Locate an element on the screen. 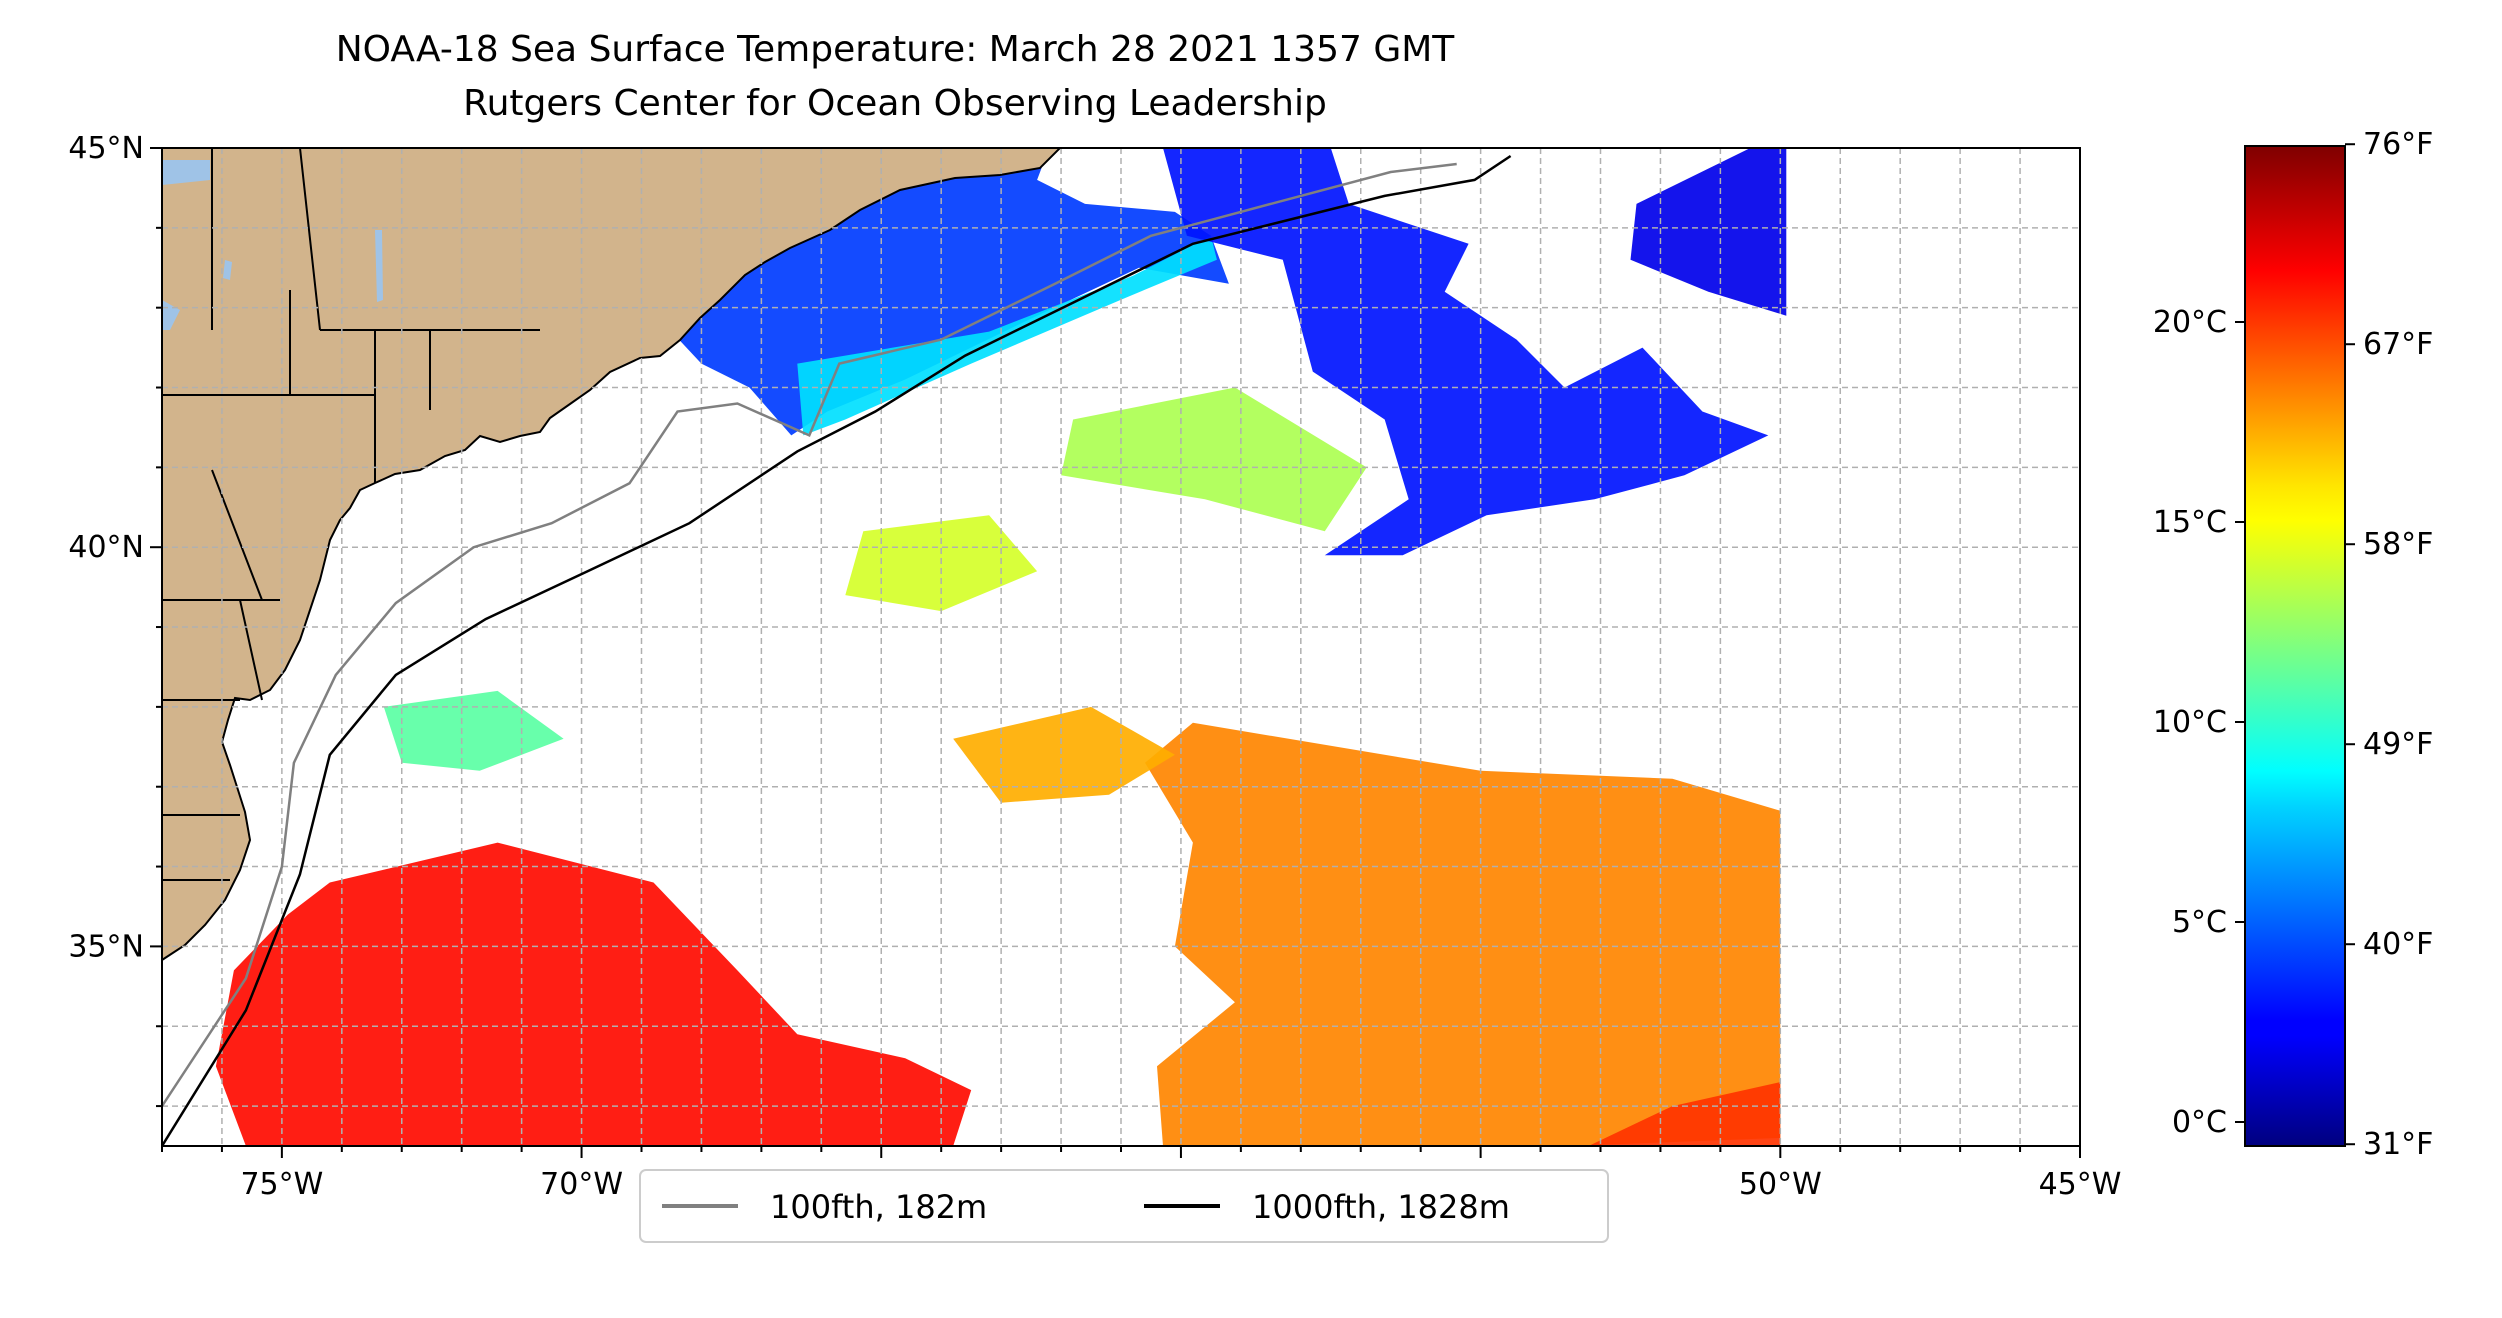 This screenshot has width=2502, height=1318. sst-region-sargasso-east is located at coordinates (1463, 934).